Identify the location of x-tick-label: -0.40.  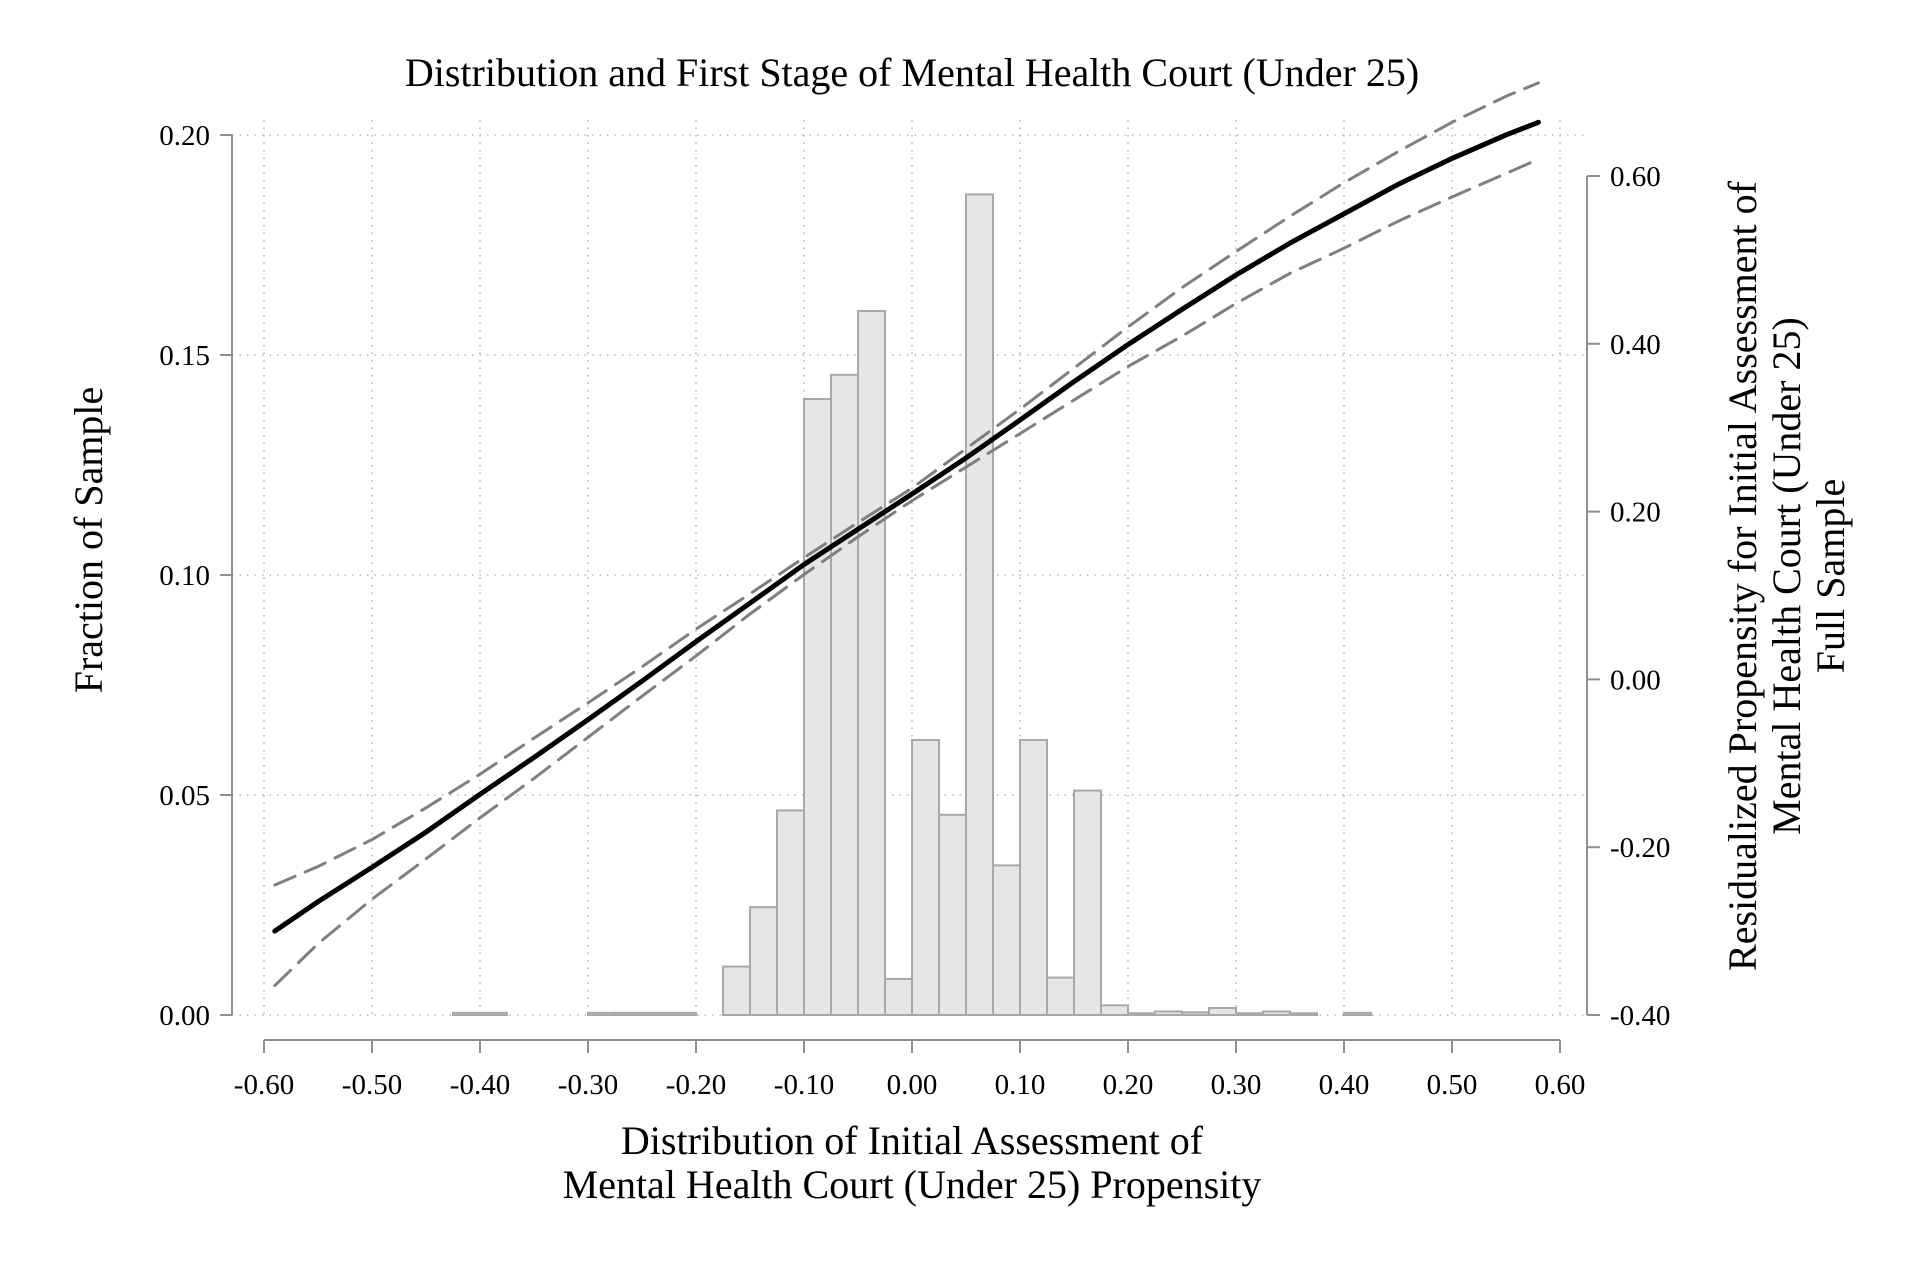
(480, 1085).